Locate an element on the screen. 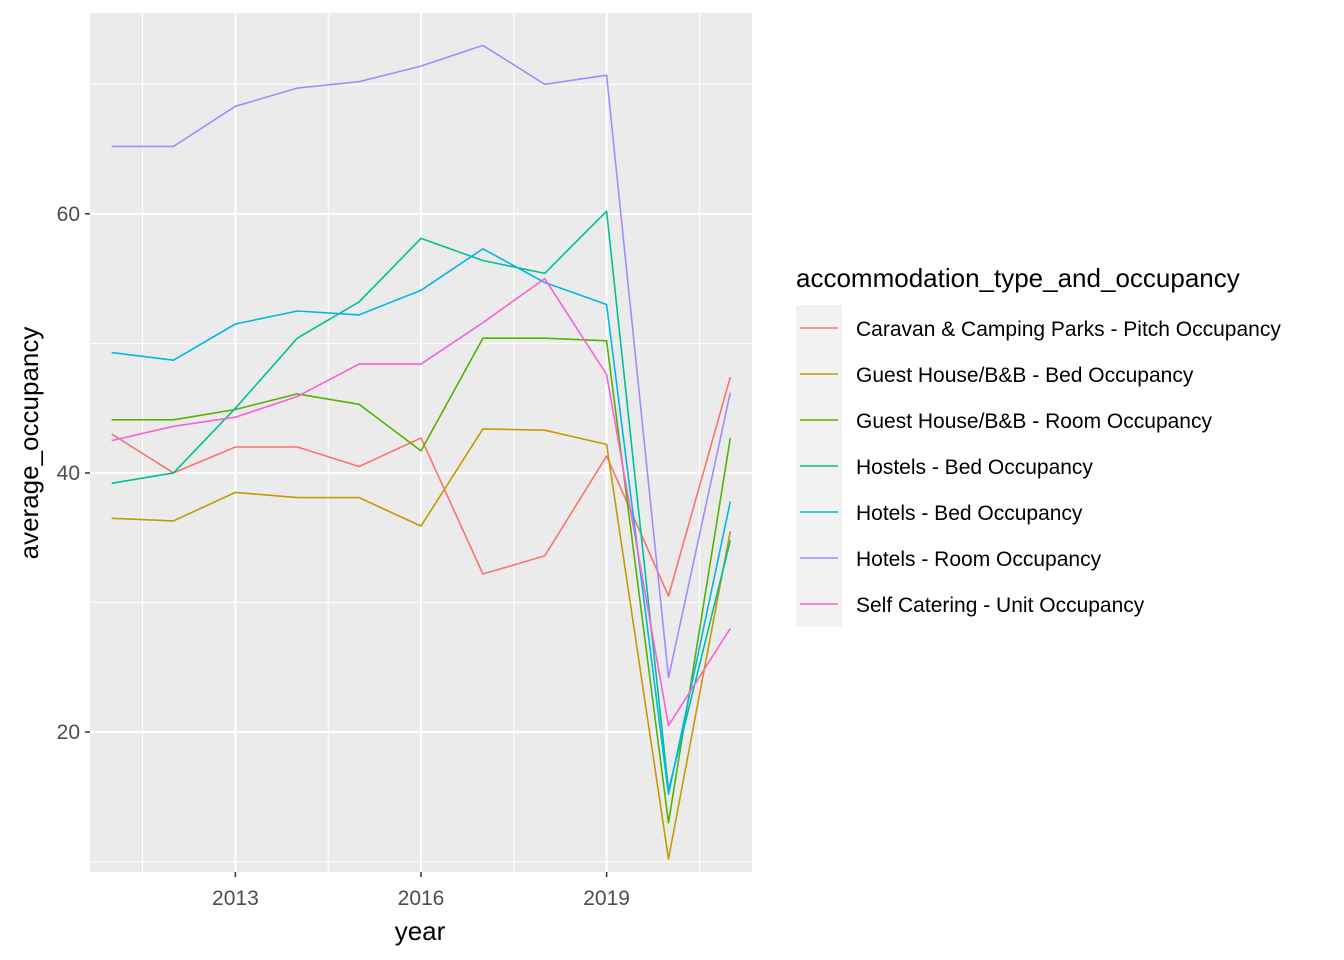 This screenshot has height=960, width=1344. x-axis: 2013 2016 2019 is located at coordinates (421, 891).